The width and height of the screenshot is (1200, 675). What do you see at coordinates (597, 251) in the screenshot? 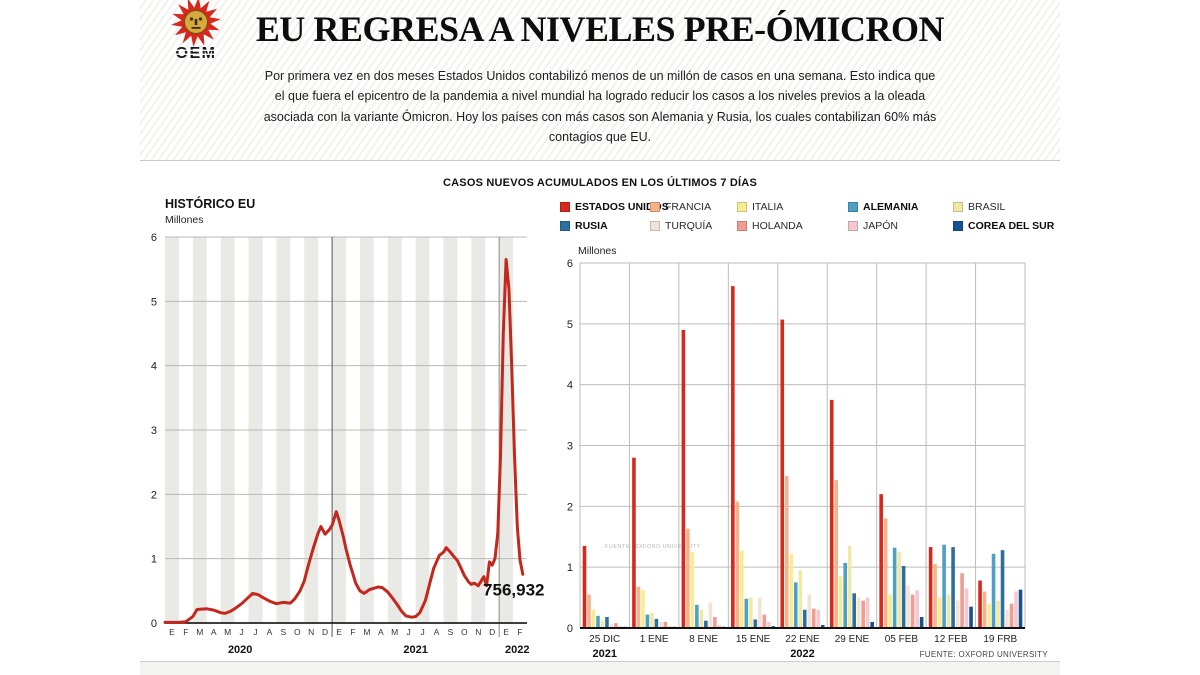
I see `bars-unit-label: Millones` at bounding box center [597, 251].